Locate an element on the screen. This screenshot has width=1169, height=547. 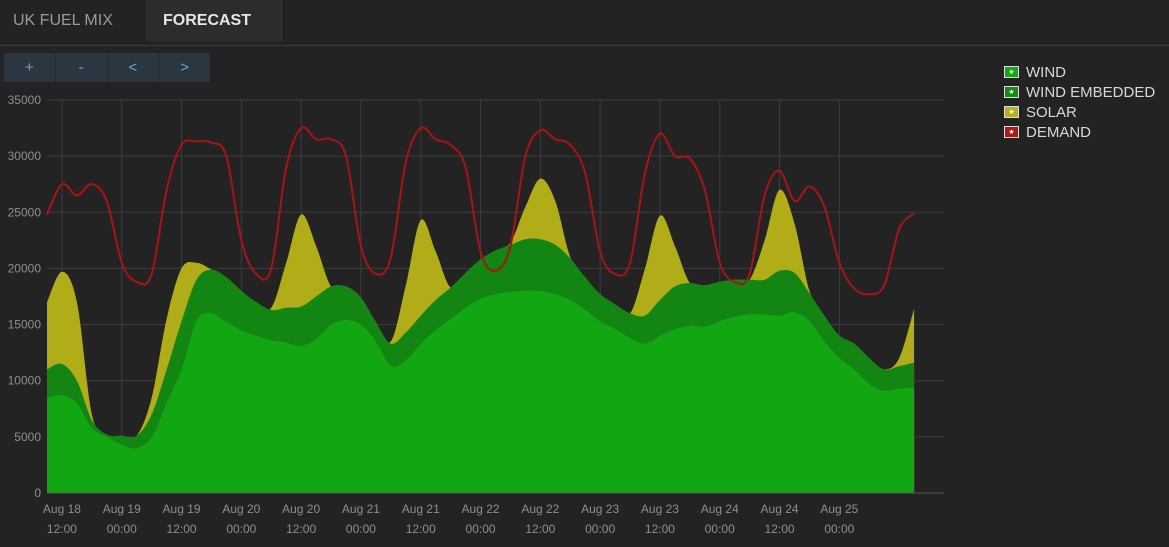
legend-item-demand: ★ DEMAND is located at coordinates (1079, 132).